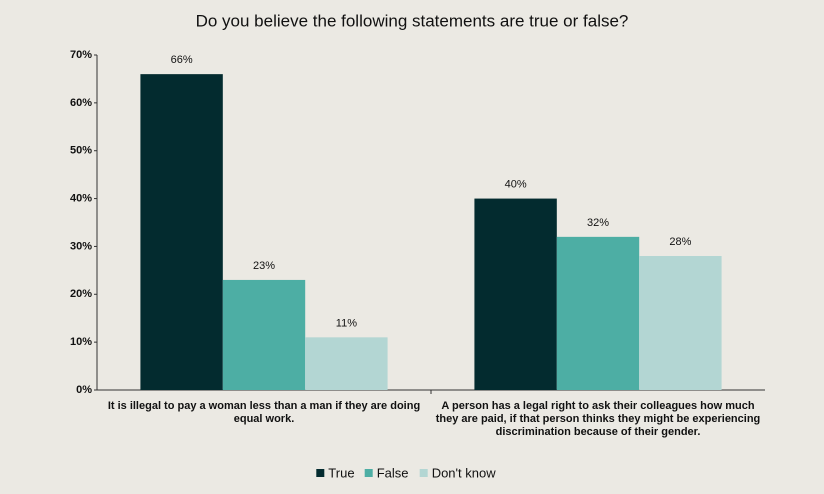  I want to click on y-tick-label: 20%, so click(81, 294).